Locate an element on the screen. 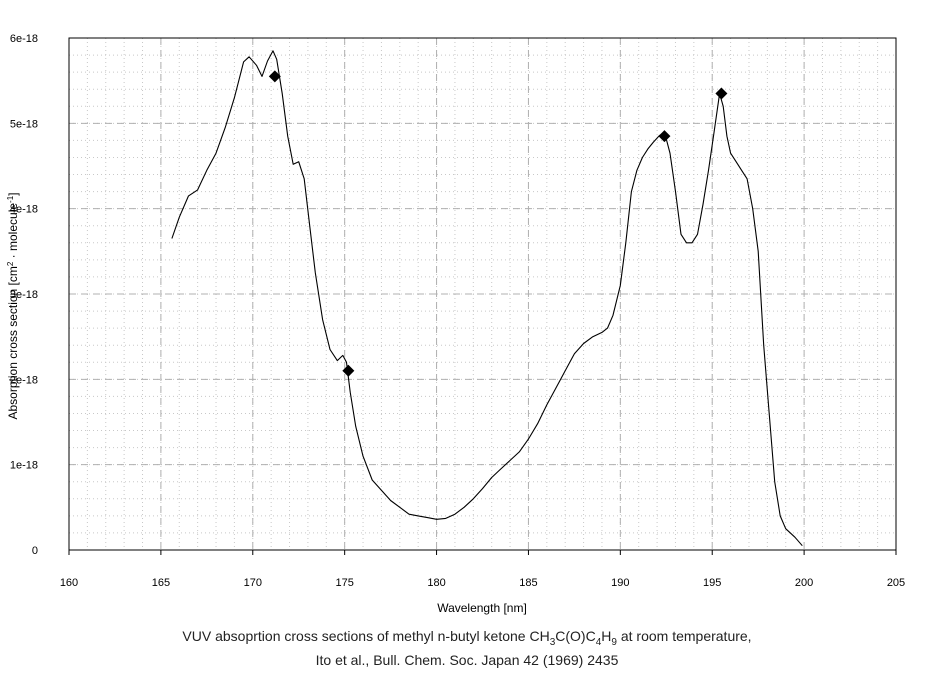  y-tick-label: 1e-18 is located at coordinates (24, 466).